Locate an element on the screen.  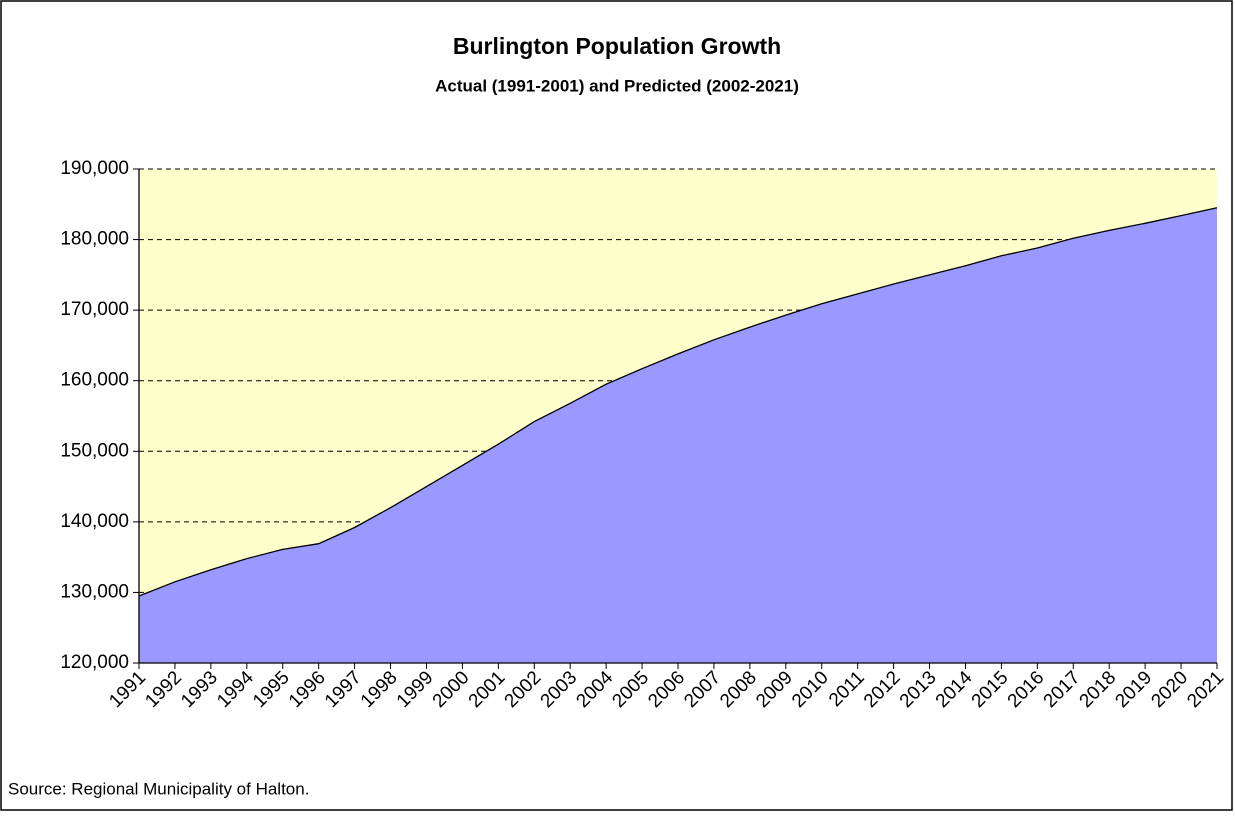
y-tick-label: 160,000 is located at coordinates (94, 380).